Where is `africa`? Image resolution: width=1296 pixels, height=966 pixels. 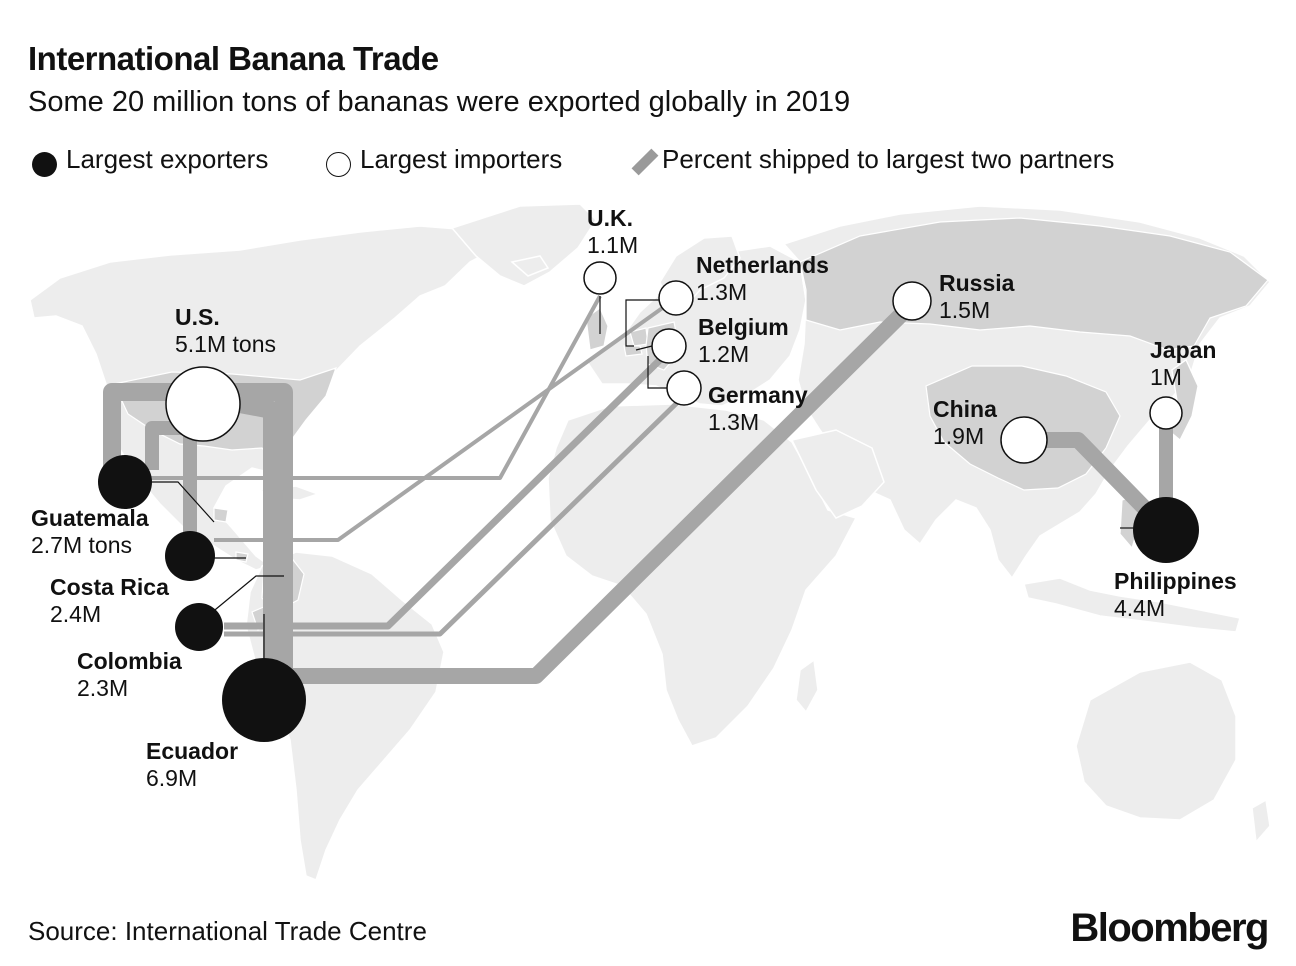
africa is located at coordinates (702, 575).